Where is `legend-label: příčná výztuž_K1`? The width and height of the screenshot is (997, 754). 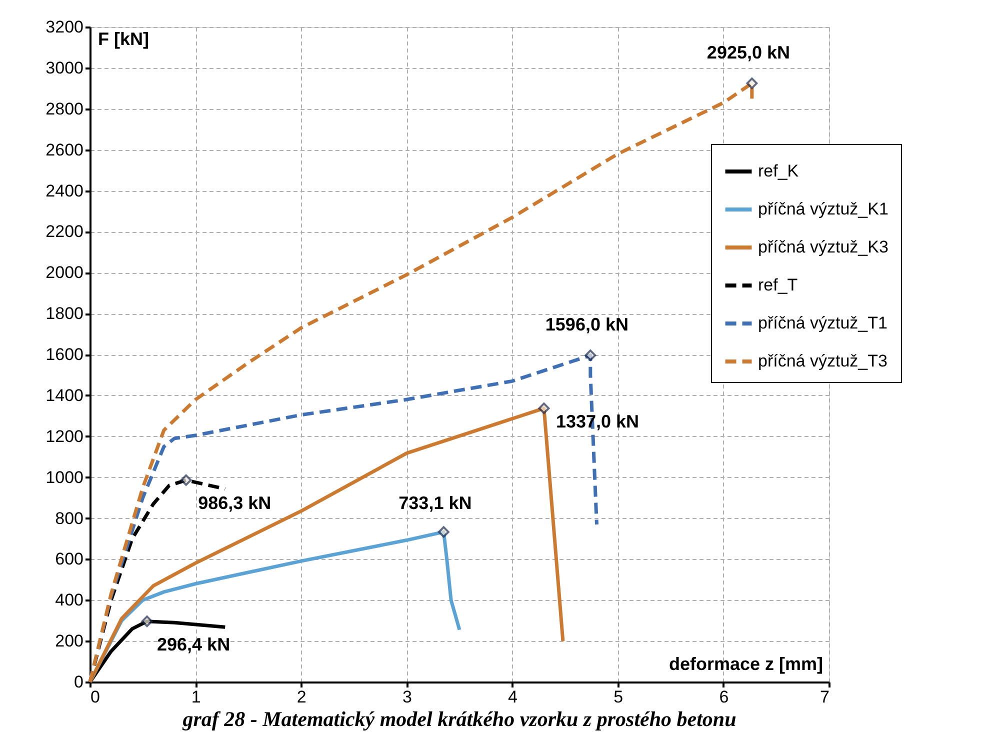 legend-label: příčná výztuž_K1 is located at coordinates (823, 209).